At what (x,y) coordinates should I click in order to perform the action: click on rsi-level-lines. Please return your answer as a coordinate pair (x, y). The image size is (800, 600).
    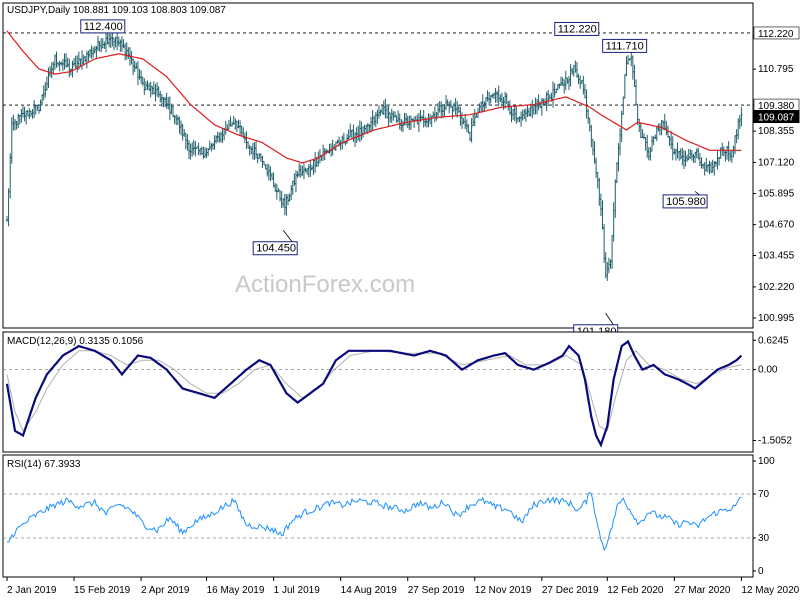
    Looking at the image, I should click on (378, 516).